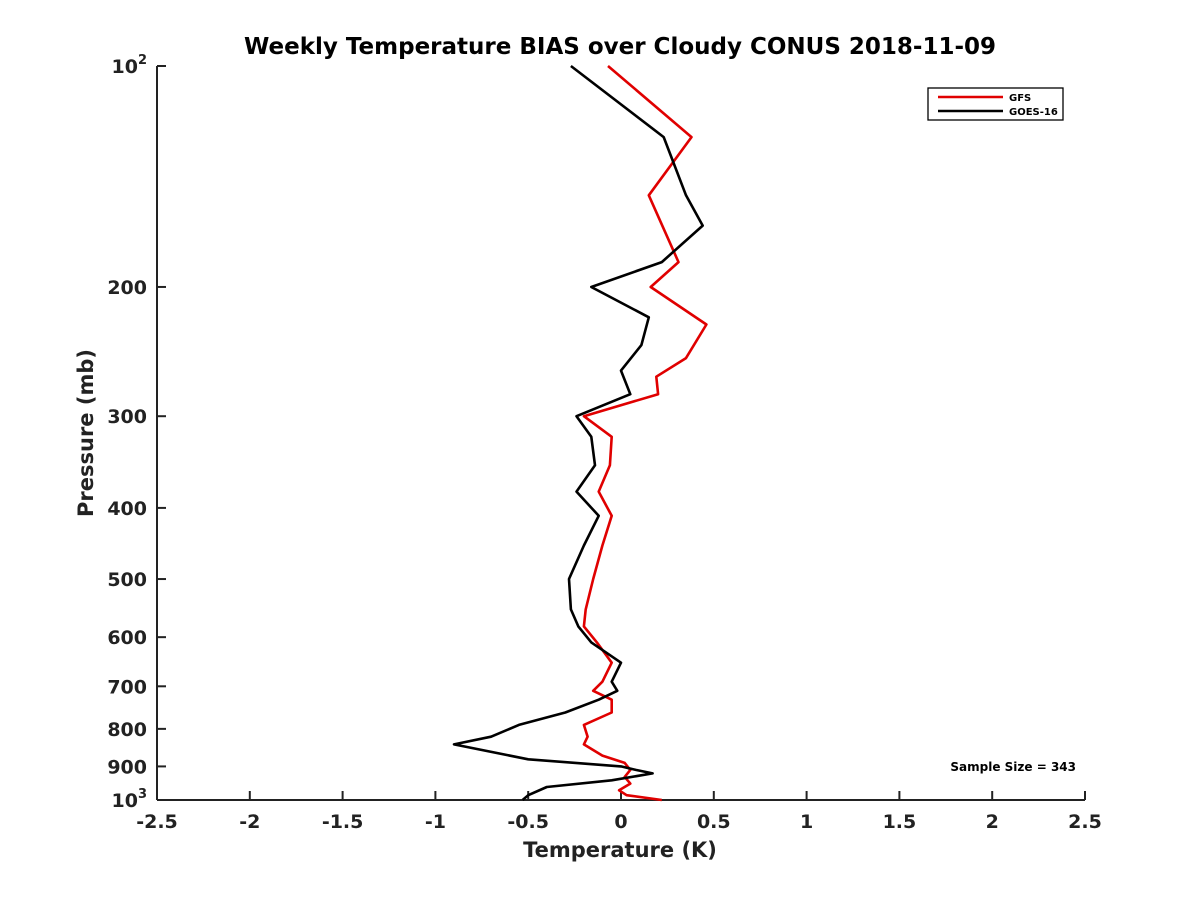 Image resolution: width=1200 pixels, height=900 pixels. I want to click on x-tick-label: -2.5, so click(157, 822).